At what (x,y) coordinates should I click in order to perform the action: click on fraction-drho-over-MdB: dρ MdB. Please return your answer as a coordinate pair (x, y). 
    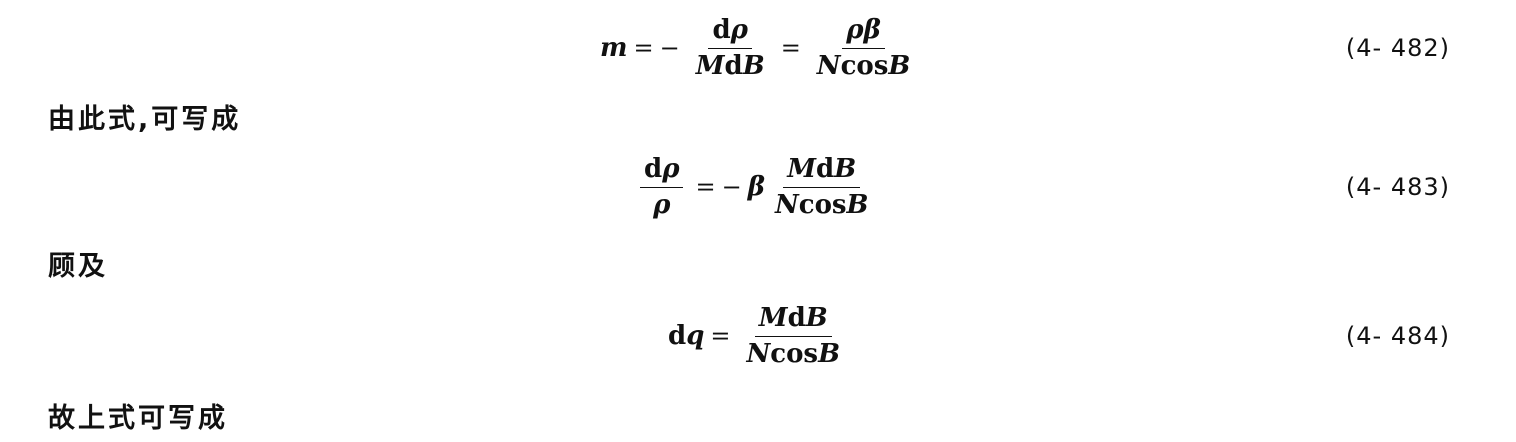
    Looking at the image, I should click on (730, 48).